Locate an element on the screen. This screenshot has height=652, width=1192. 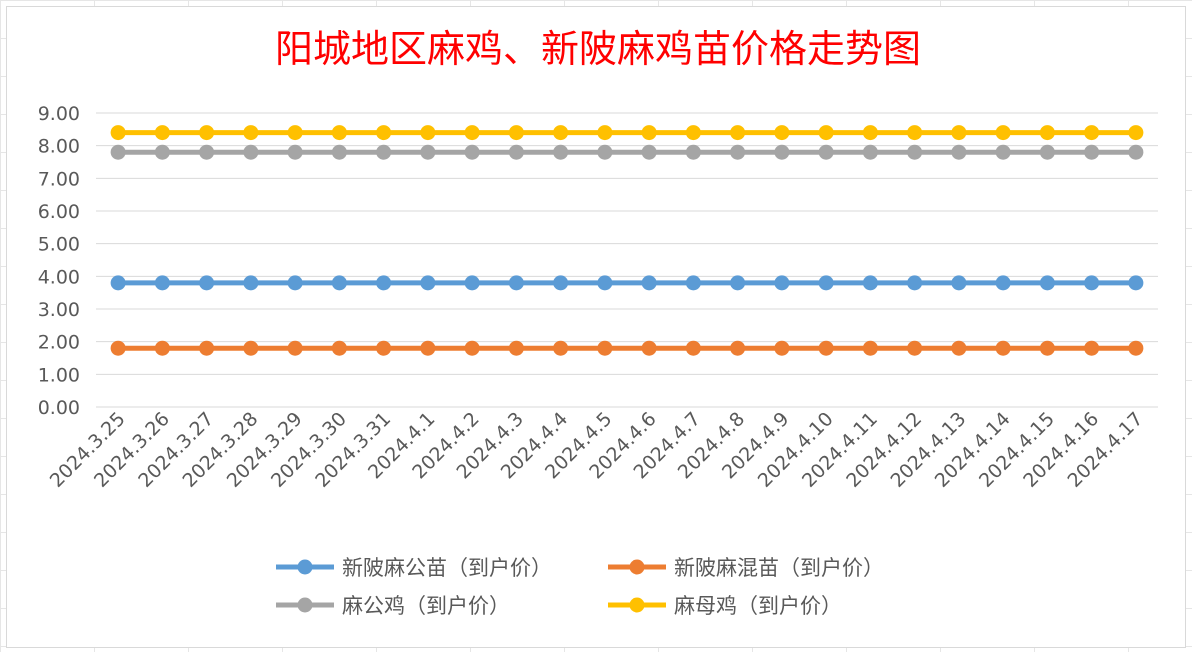
y-tick-label: 3.00 is located at coordinates (59, 310).